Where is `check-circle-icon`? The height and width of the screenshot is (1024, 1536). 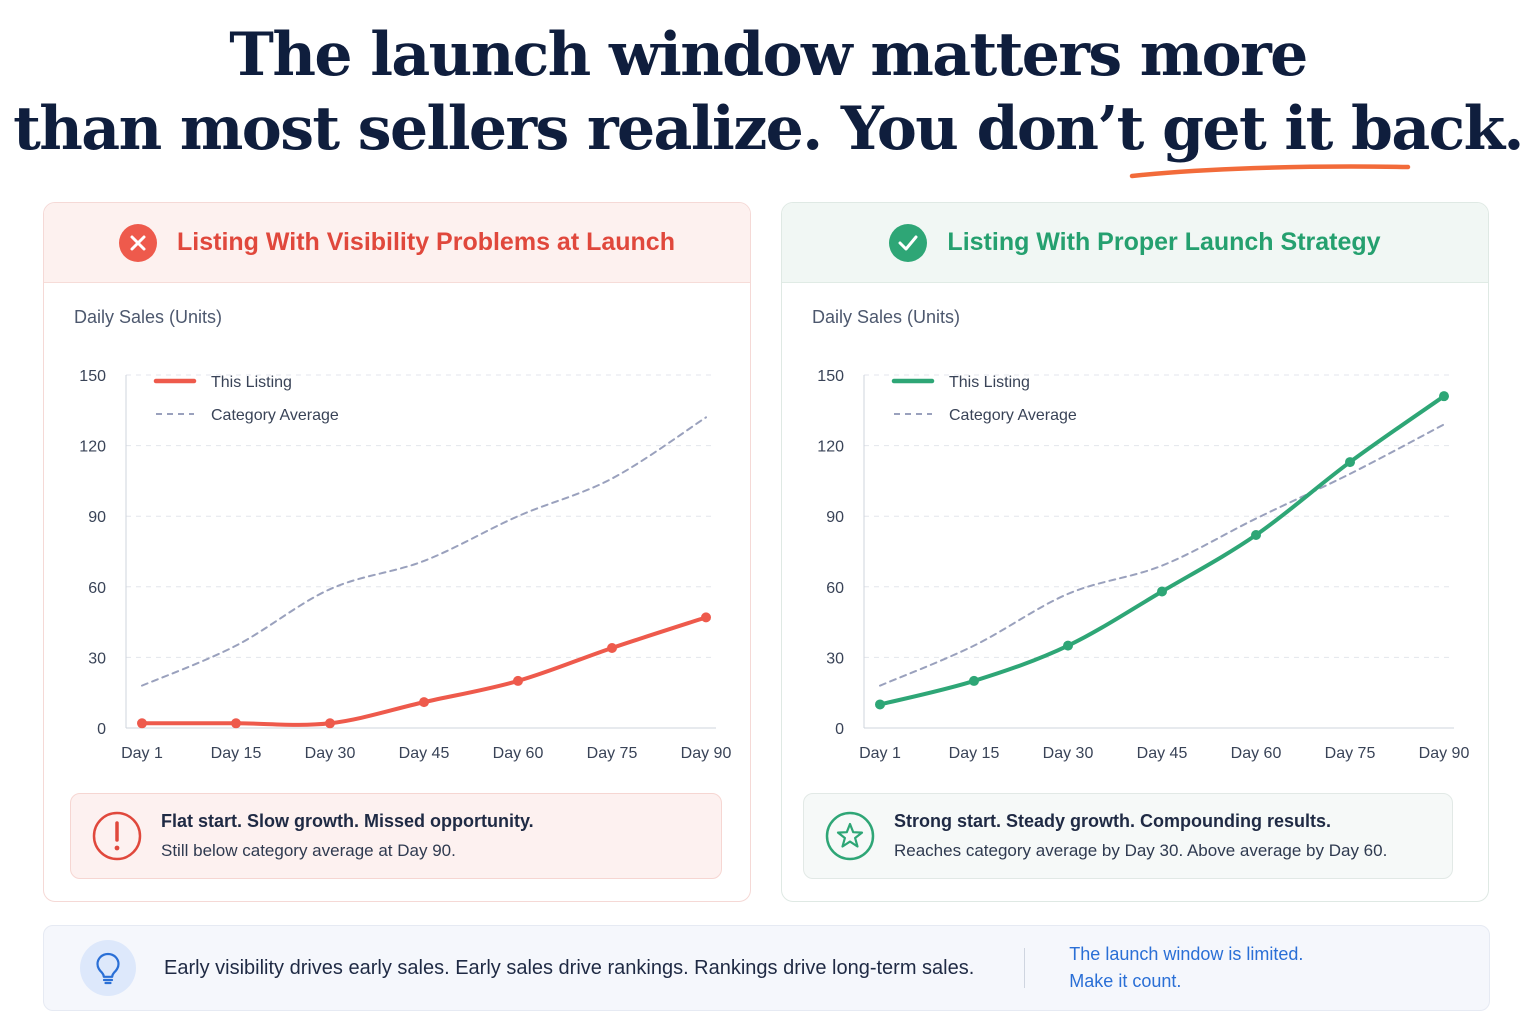
check-circle-icon is located at coordinates (908, 242).